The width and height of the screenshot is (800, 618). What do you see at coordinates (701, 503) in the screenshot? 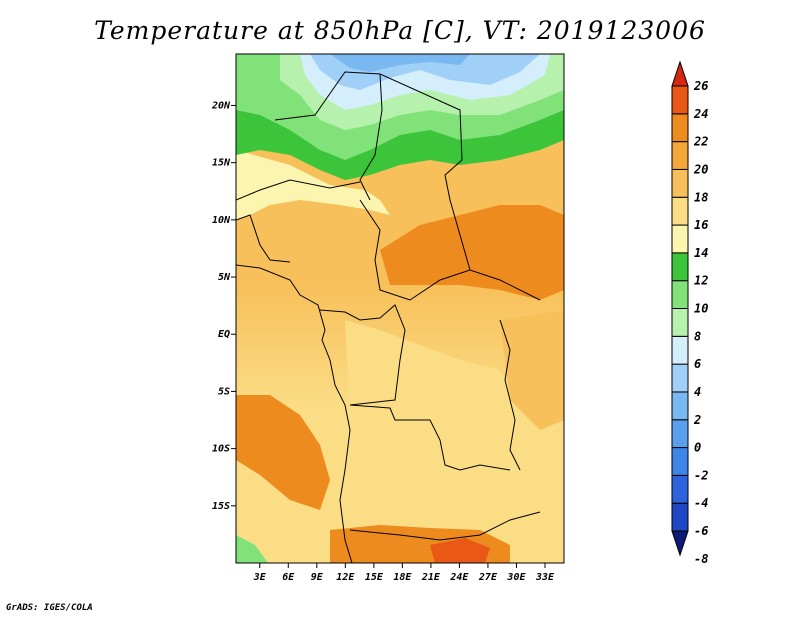
I see `colorbar-label: -4` at bounding box center [701, 503].